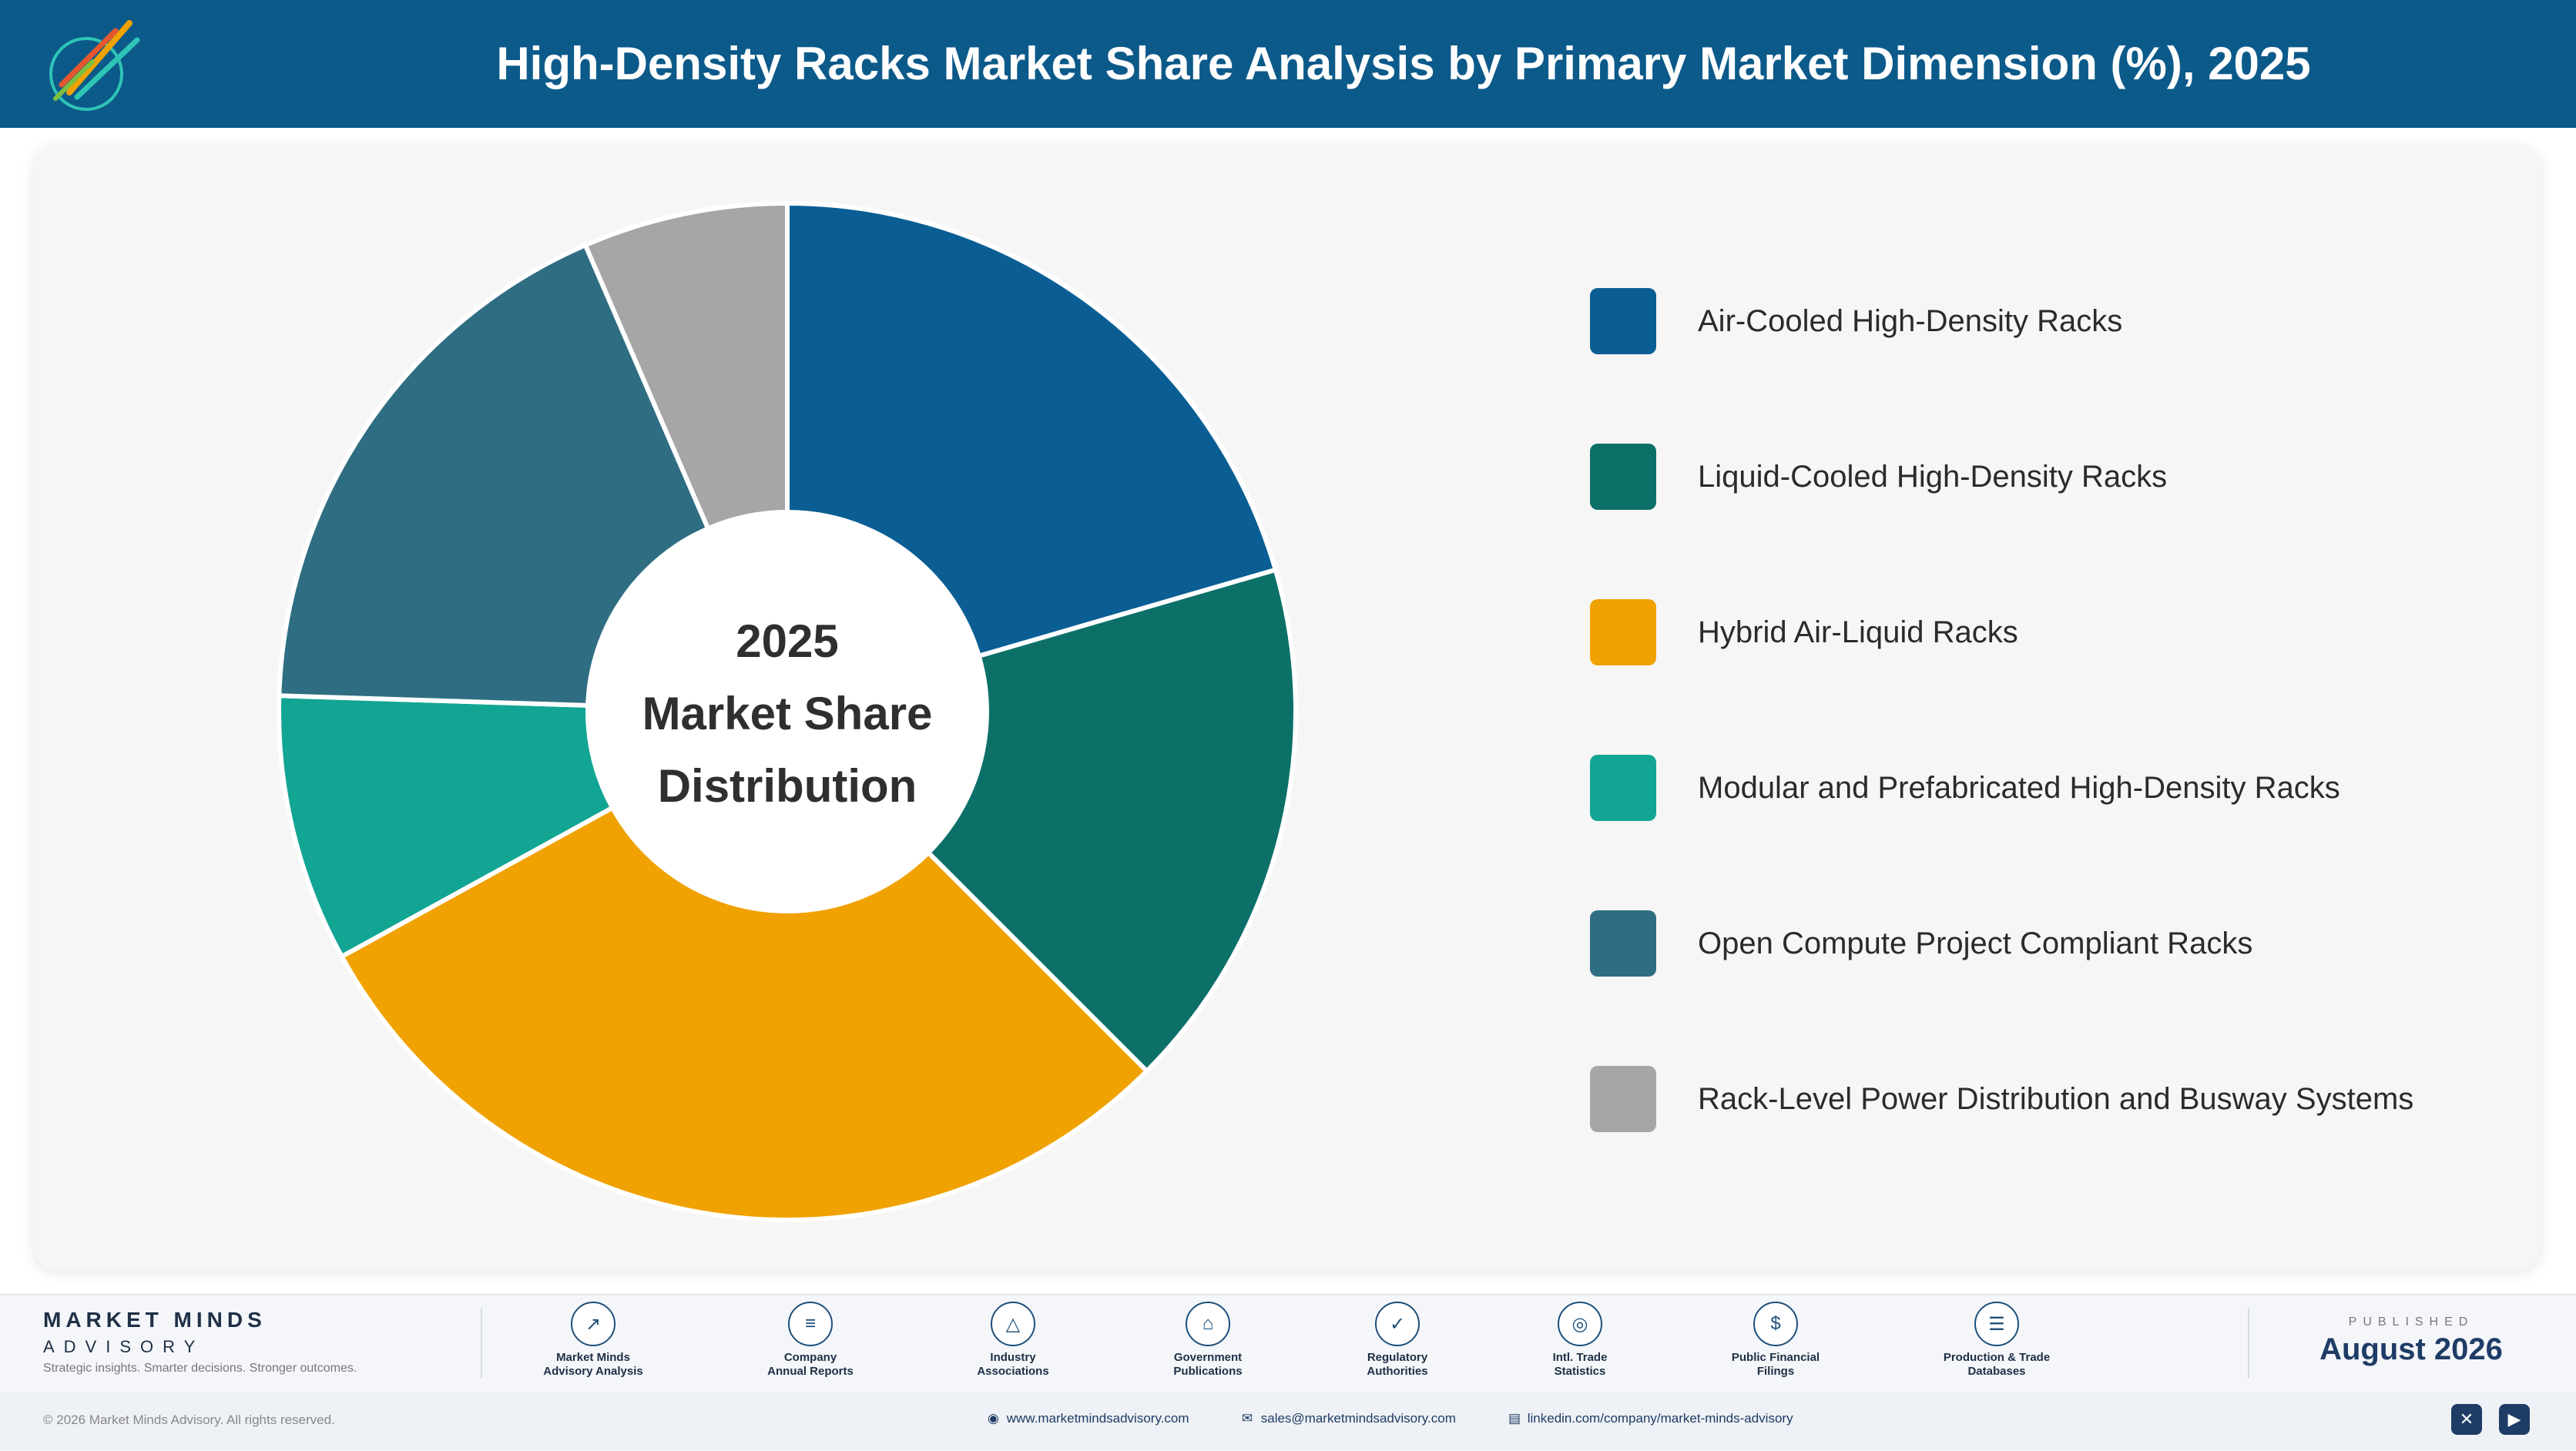 This screenshot has width=2576, height=1451. I want to click on website-text: www.marketmindsadvisory.com, so click(1097, 1418).